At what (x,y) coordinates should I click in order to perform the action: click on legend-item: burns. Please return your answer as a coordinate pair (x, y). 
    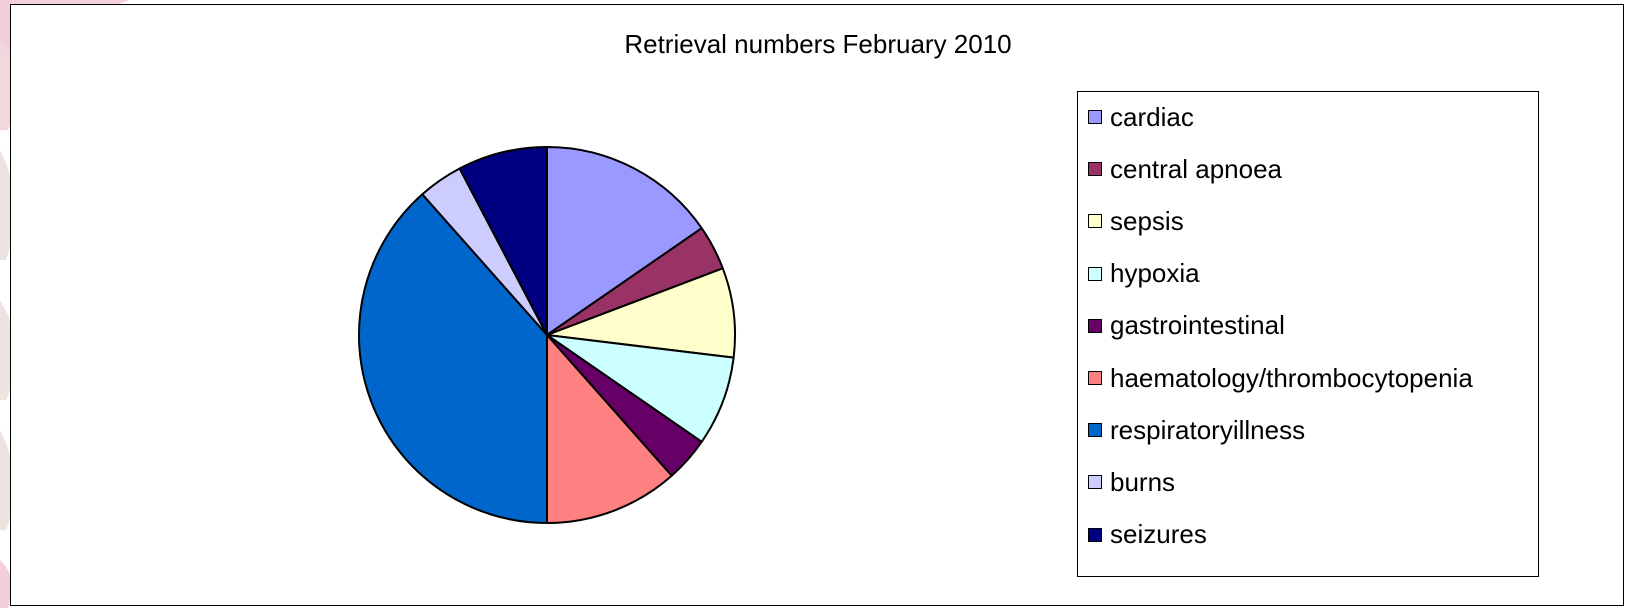
    Looking at the image, I should click on (1131, 482).